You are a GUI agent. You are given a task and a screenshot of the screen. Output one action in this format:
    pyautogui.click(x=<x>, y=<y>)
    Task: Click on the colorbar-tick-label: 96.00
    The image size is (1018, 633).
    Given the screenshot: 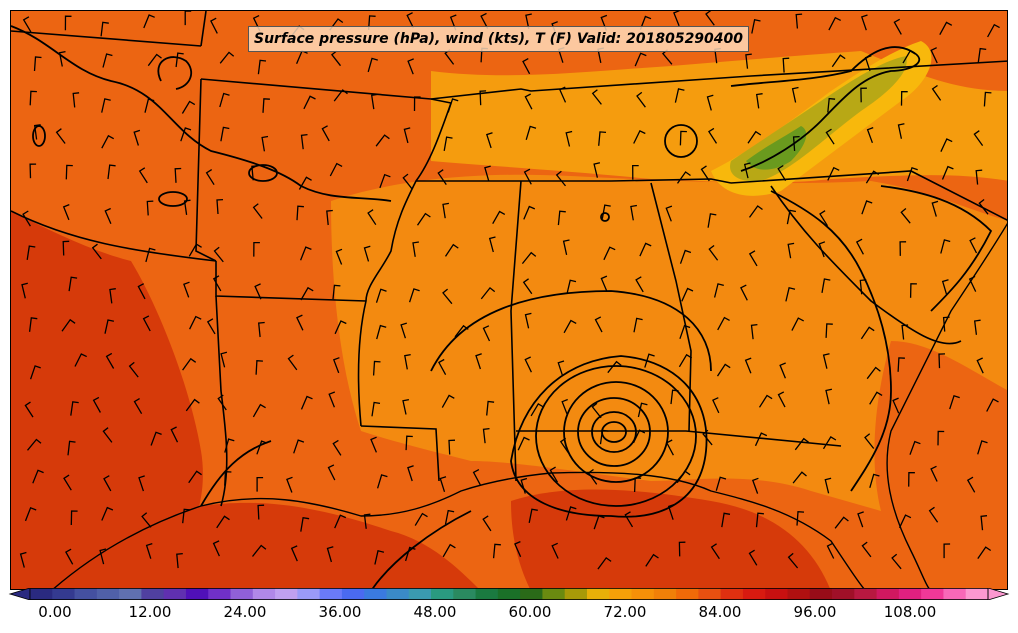 What is the action you would take?
    pyautogui.click(x=815, y=612)
    